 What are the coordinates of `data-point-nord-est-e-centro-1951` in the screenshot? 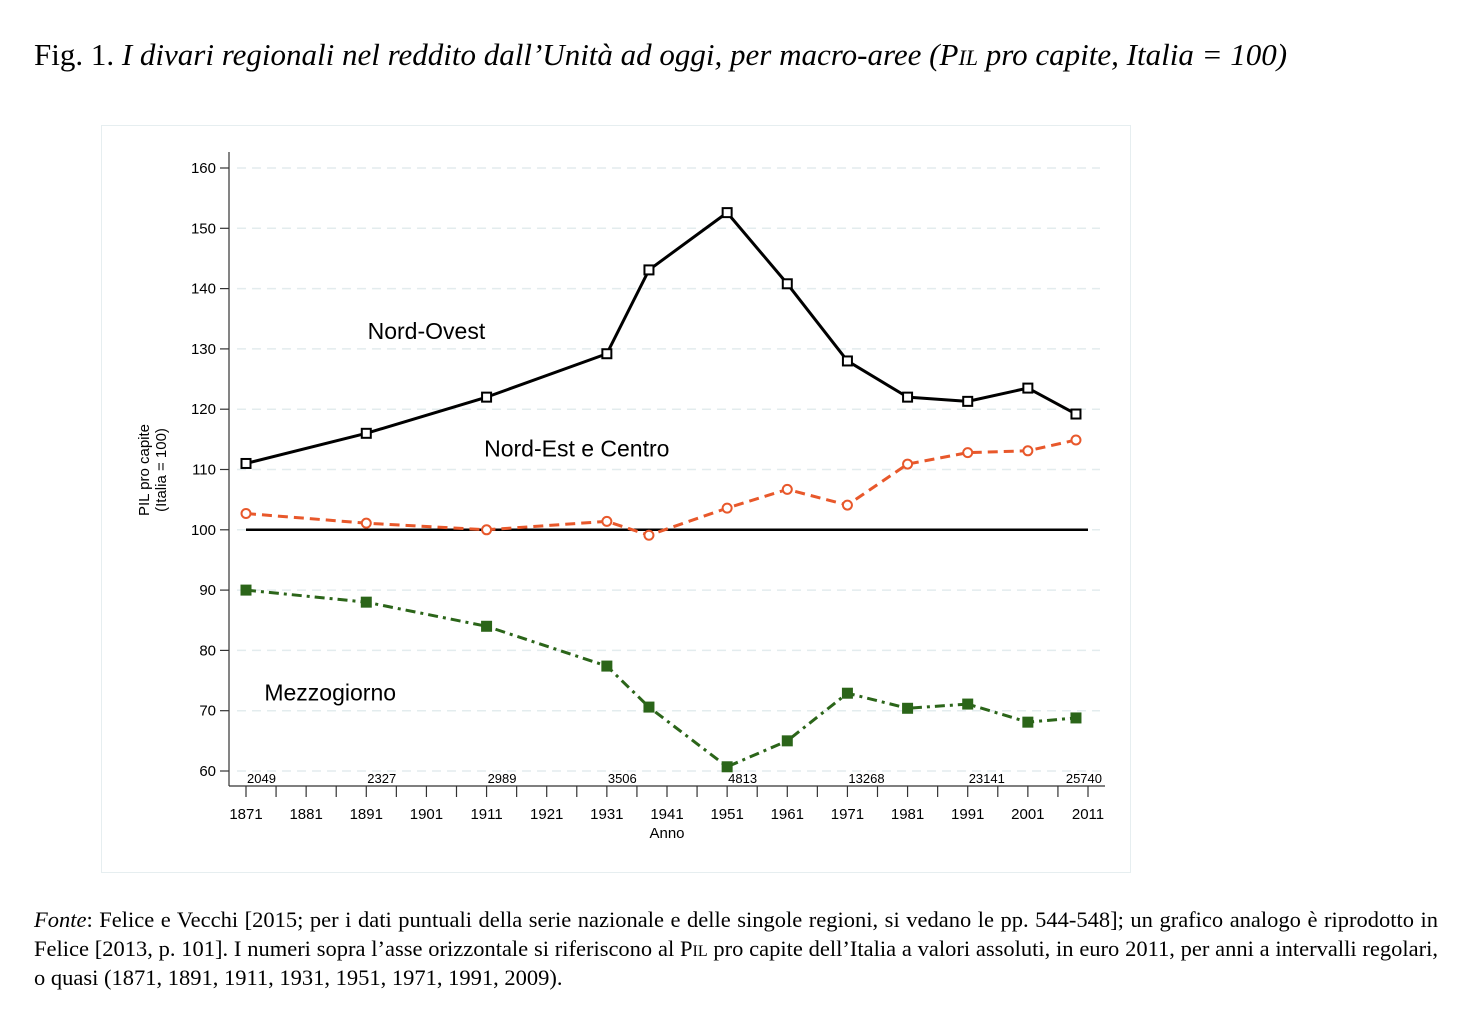 It's located at (727, 508).